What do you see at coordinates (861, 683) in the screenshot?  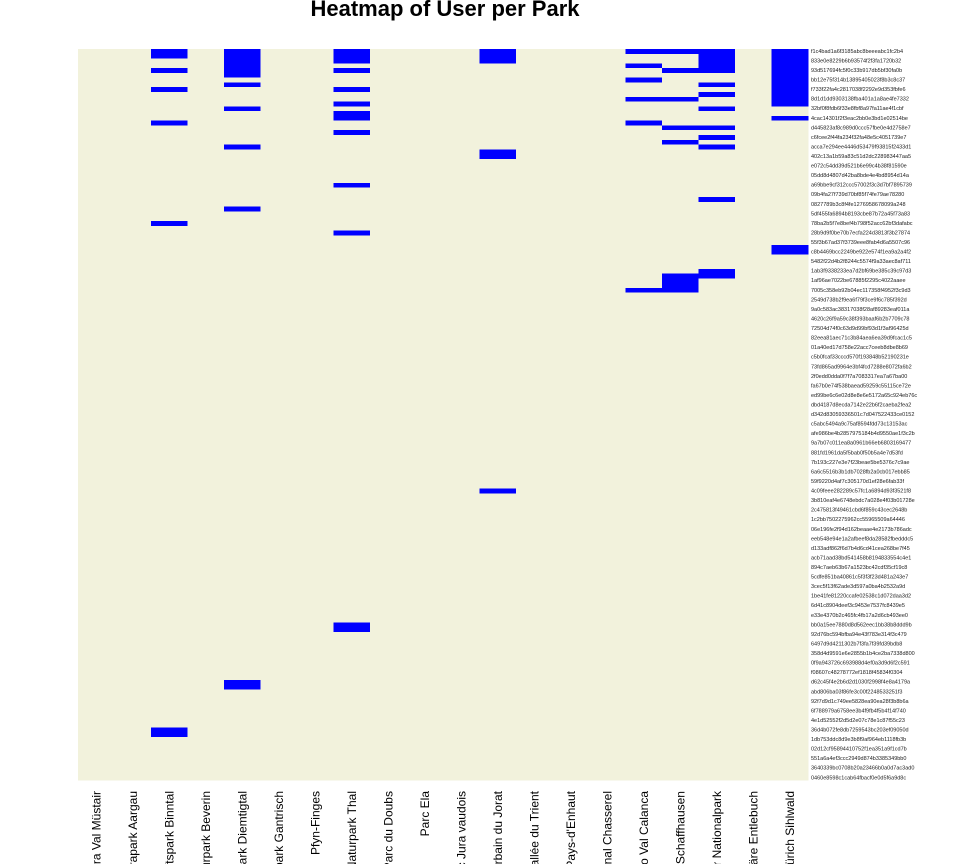 I see `y-tick-label: d62c45f4e2b6d2d1030f2998f4e8a4179a` at bounding box center [861, 683].